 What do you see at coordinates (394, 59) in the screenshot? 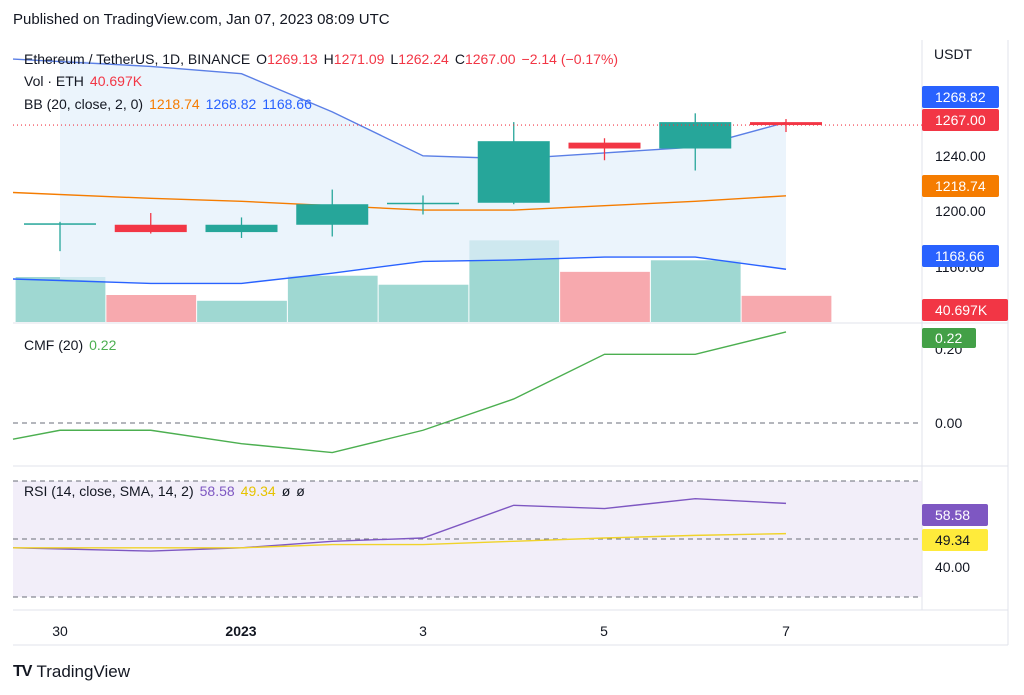
I see `low-label: L` at bounding box center [394, 59].